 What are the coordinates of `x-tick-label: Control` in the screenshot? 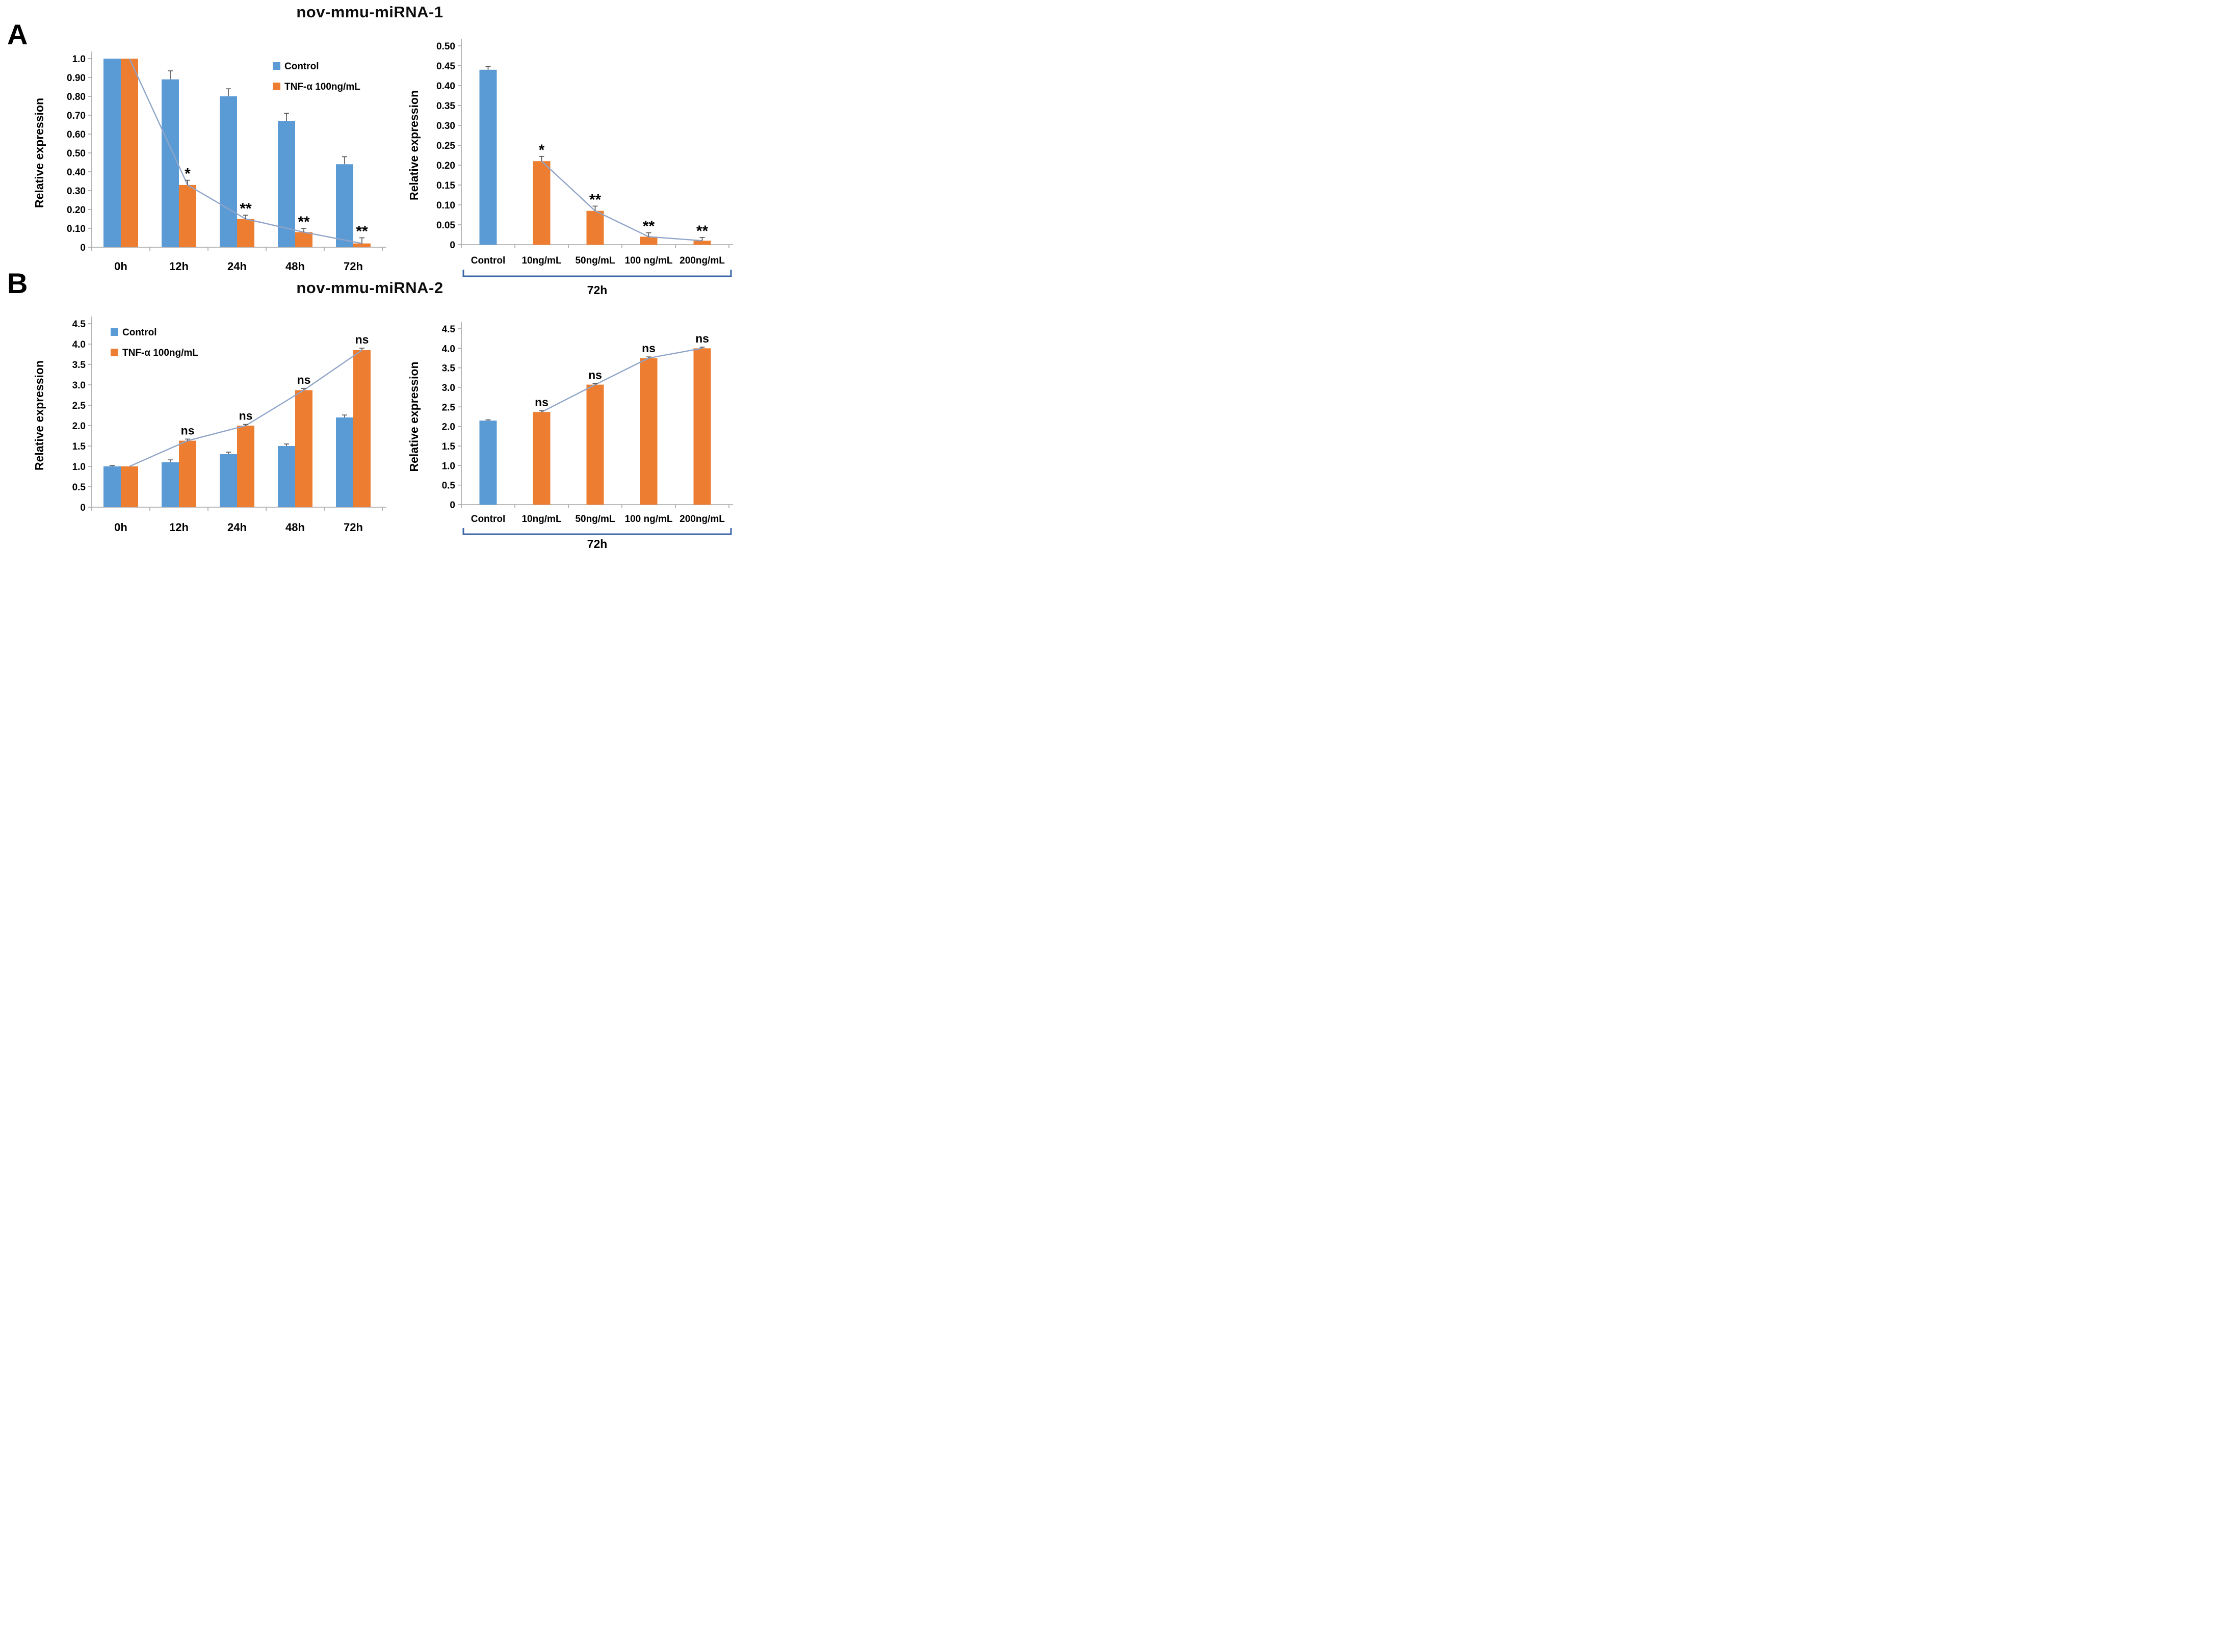 It's located at (488, 519).